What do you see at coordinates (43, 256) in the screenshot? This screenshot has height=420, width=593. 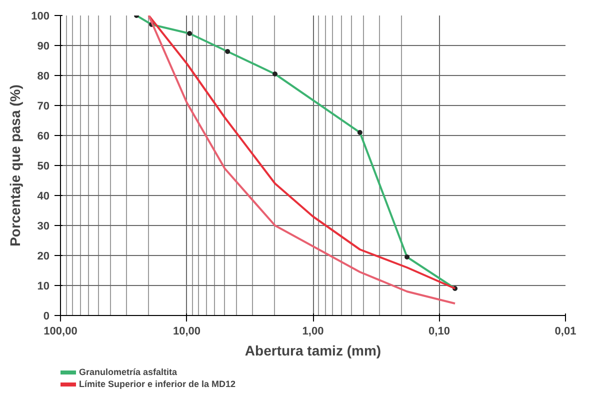 I see `y-tick-label: 20` at bounding box center [43, 256].